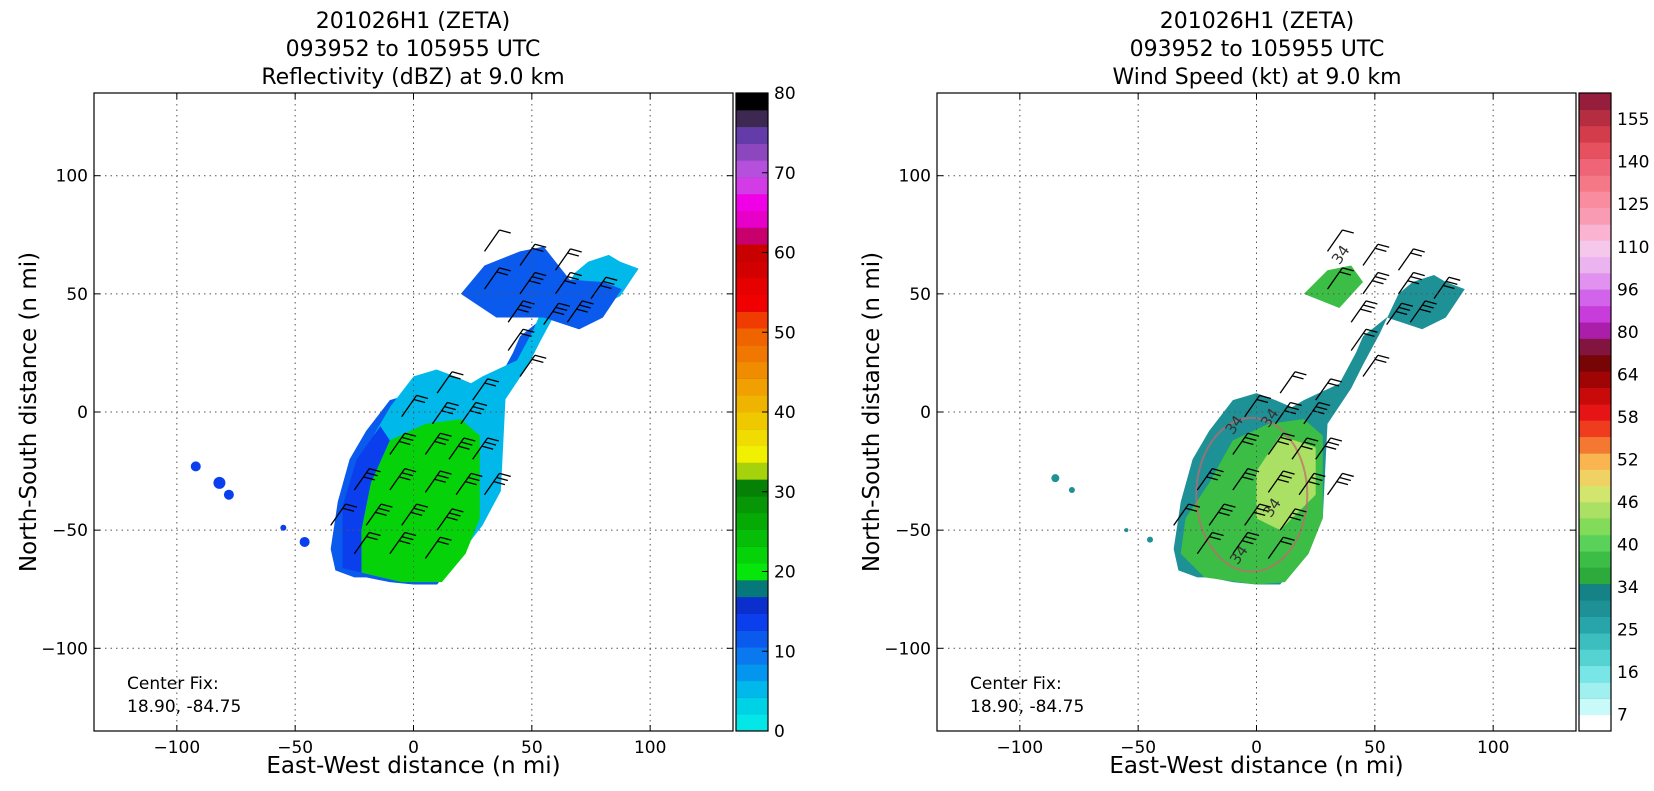 Image resolution: width=1654 pixels, height=791 pixels. I want to click on colorbar-tick-label: 155, so click(1633, 120).